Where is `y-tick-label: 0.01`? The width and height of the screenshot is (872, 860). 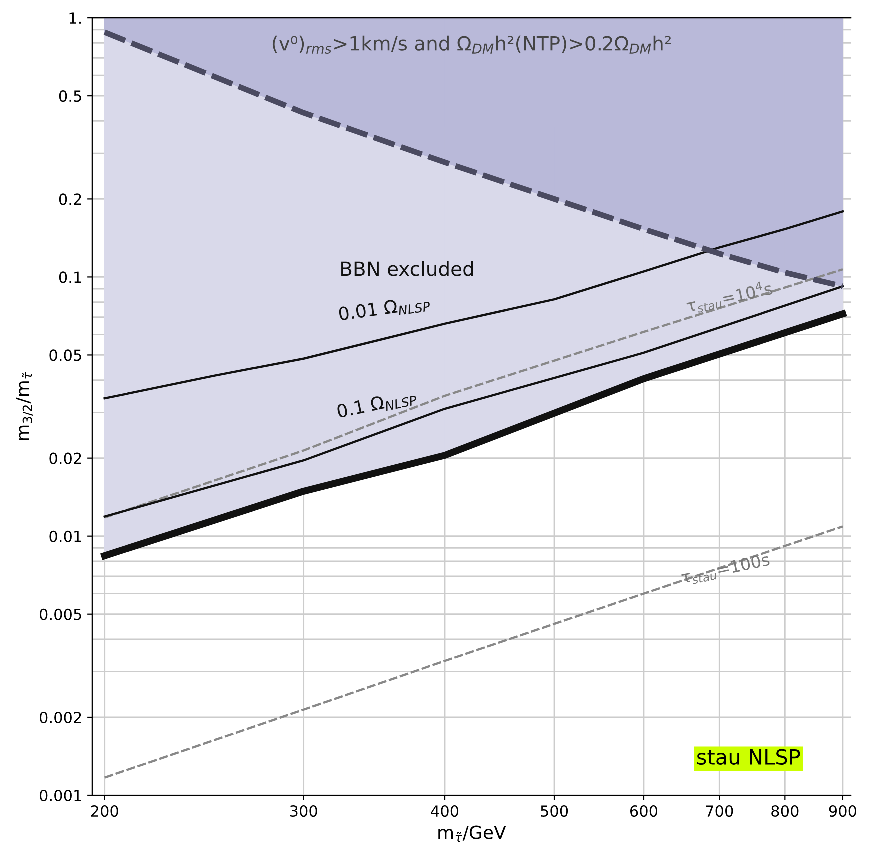 y-tick-label: 0.01 is located at coordinates (66, 536).